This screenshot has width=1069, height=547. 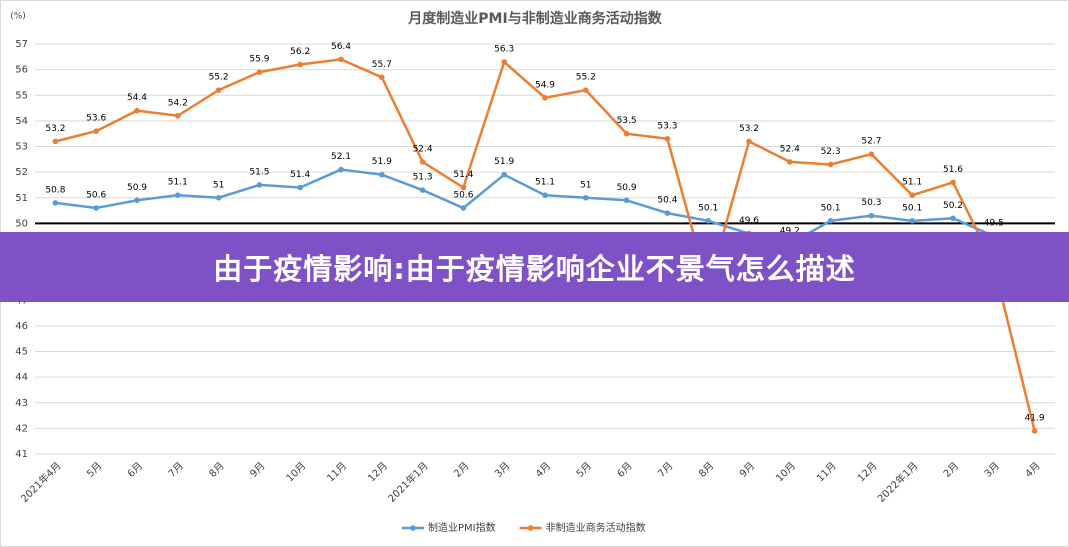 I want to click on y-tick-label: 41, so click(x=21, y=454).